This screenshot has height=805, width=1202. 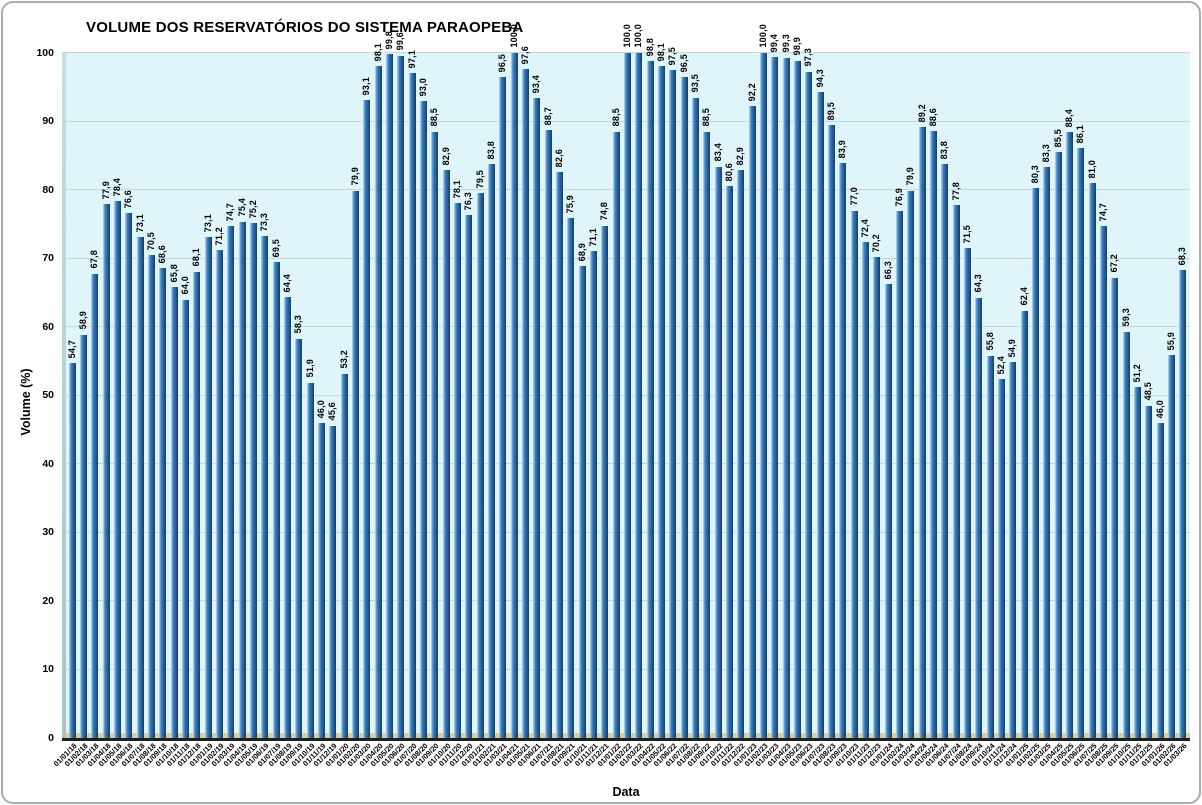 What do you see at coordinates (197, 395) in the screenshot?
I see `bar-slot: 68,1` at bounding box center [197, 395].